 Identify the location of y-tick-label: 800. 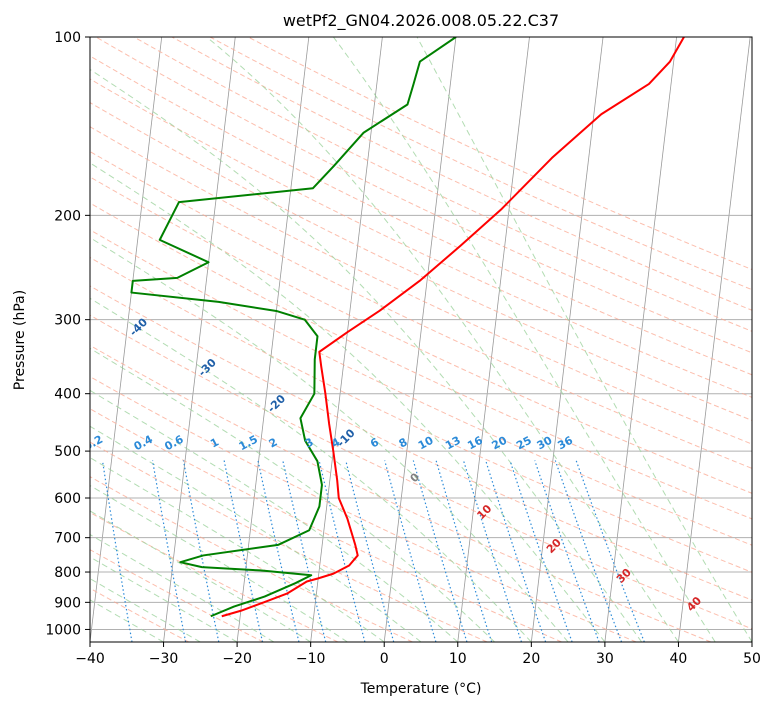
(67, 573).